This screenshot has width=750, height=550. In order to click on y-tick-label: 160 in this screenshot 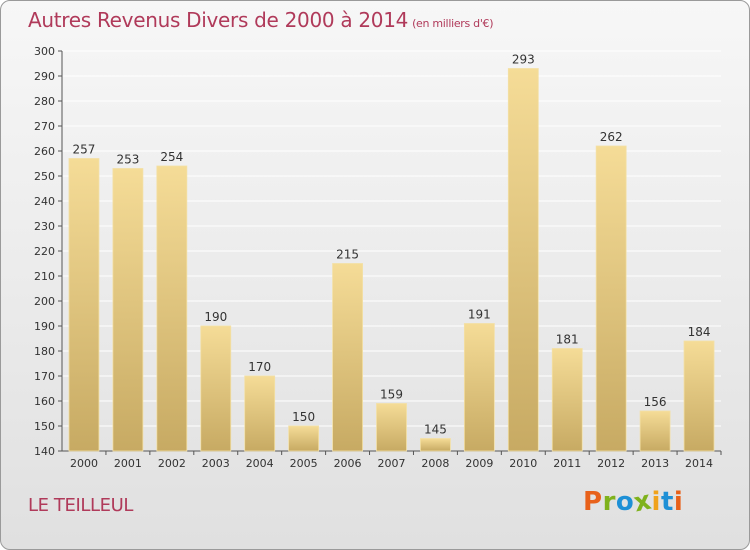, I will do `click(44, 401)`.